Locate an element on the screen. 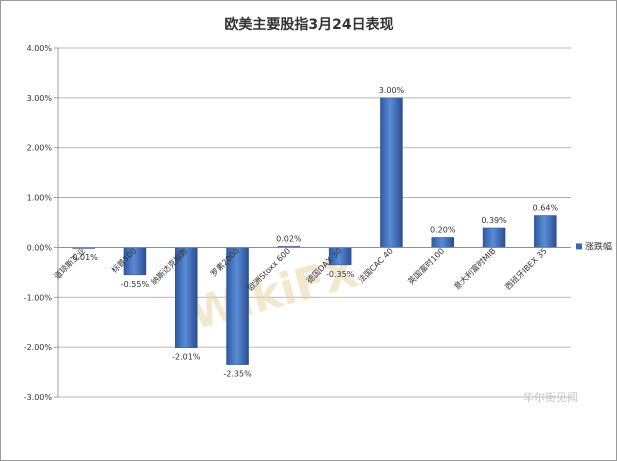  category-label-7: 法国CAC 40 is located at coordinates (375, 265).